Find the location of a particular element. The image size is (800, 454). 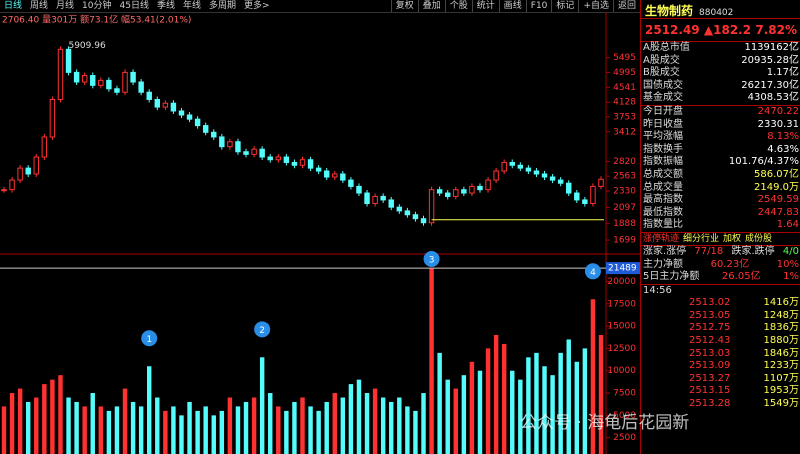

panel-tab: 涨停轨迹 is located at coordinates (661, 238).